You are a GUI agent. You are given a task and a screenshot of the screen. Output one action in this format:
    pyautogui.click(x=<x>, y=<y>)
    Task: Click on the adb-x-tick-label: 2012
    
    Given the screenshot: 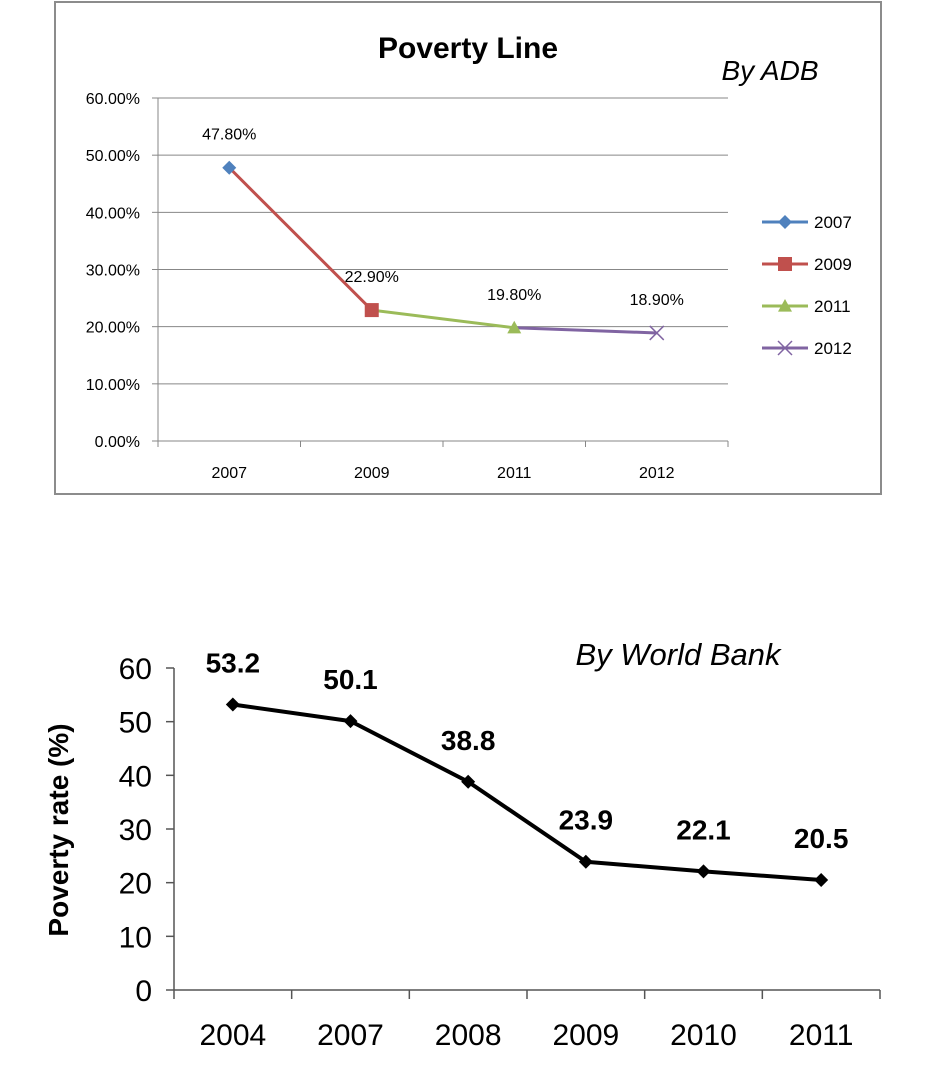 What is the action you would take?
    pyautogui.click(x=657, y=473)
    